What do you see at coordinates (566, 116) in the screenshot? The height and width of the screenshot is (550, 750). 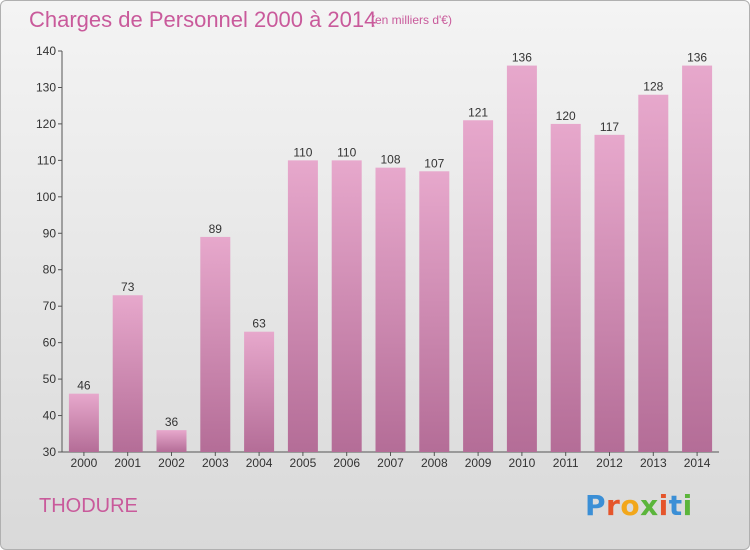 I see `bar-value-label: 120` at bounding box center [566, 116].